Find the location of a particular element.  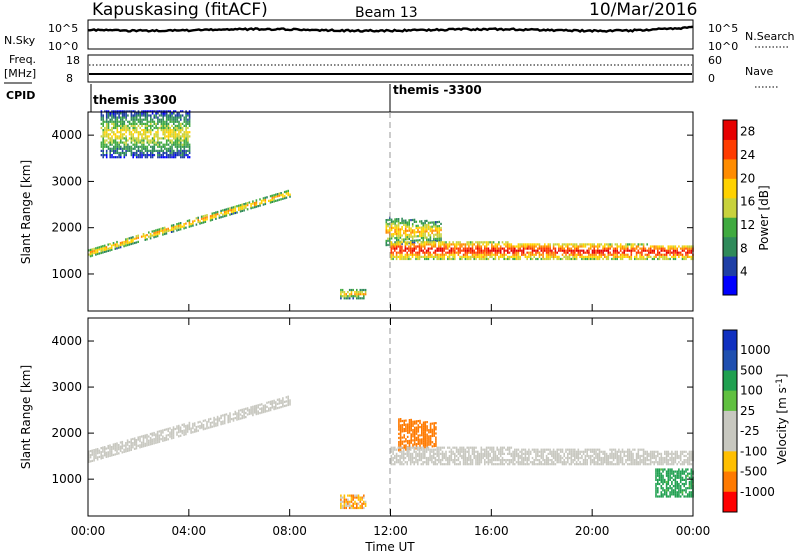

nsky-panel is located at coordinates (390, 34).